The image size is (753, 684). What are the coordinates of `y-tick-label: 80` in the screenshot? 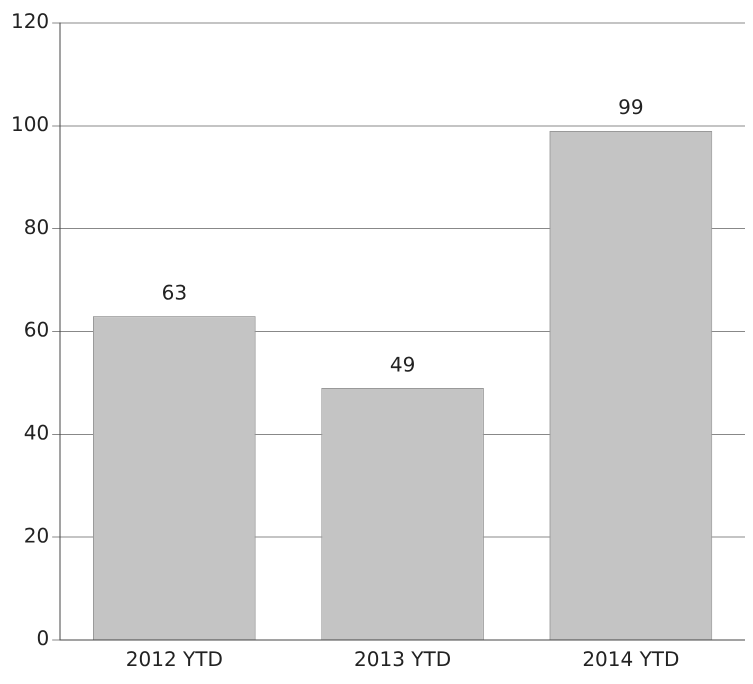 It's located at (37, 226).